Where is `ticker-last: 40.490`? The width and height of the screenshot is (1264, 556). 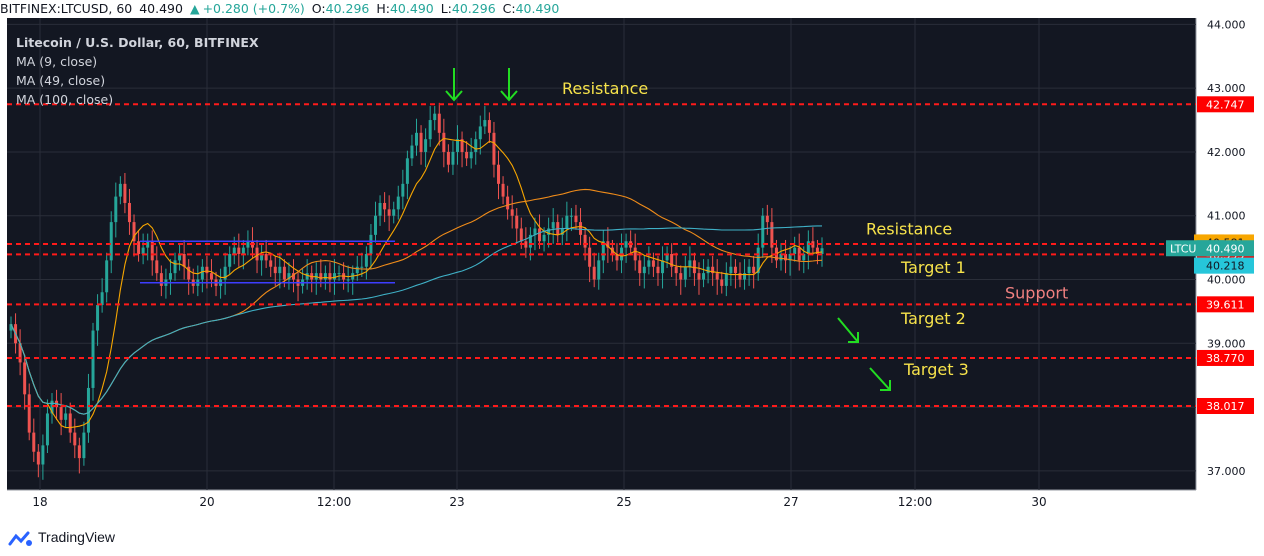
ticker-last: 40.490 is located at coordinates (161, 8).